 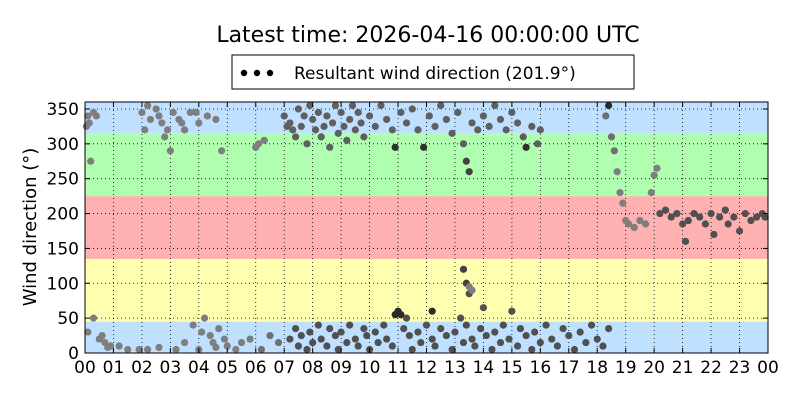 What do you see at coordinates (541, 368) in the screenshot?
I see `x-tick-label: 16` at bounding box center [541, 368].